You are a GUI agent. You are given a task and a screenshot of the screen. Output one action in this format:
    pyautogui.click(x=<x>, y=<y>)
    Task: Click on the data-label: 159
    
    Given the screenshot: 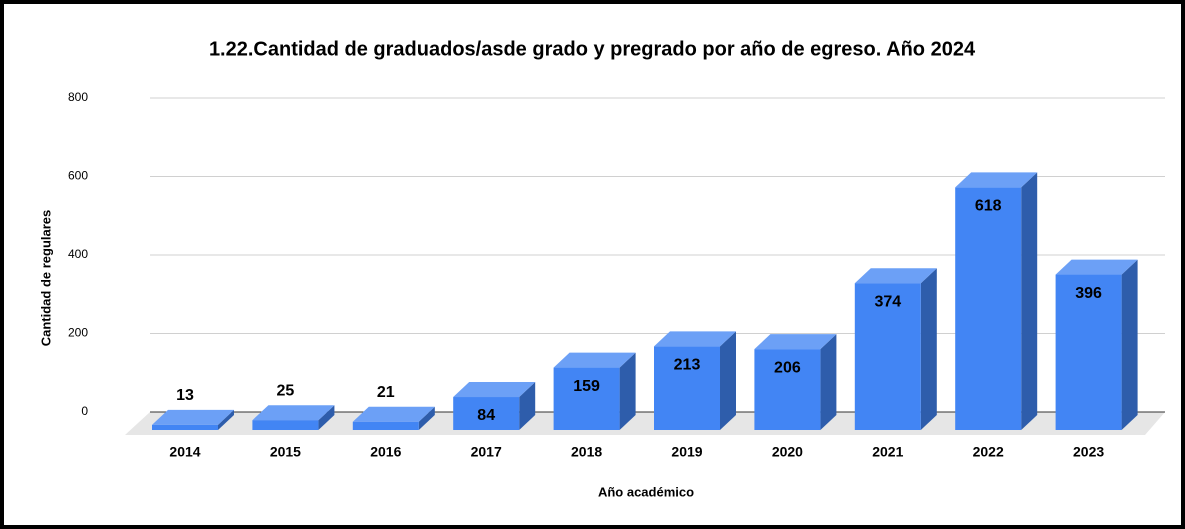 What is the action you would take?
    pyautogui.click(x=586, y=386)
    